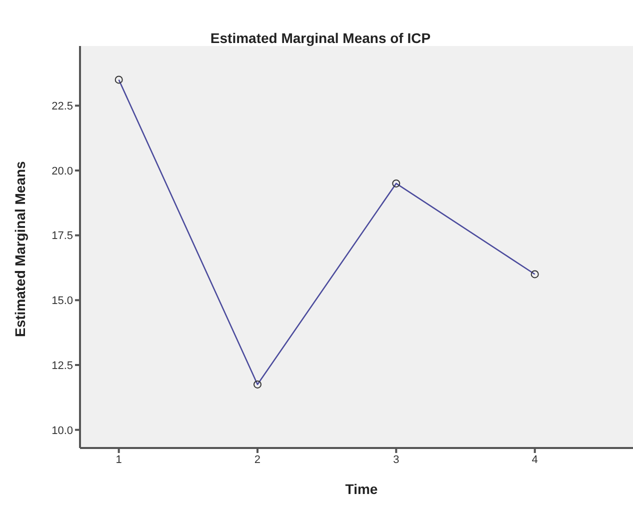  I want to click on x-tick-label: 2, so click(257, 460).